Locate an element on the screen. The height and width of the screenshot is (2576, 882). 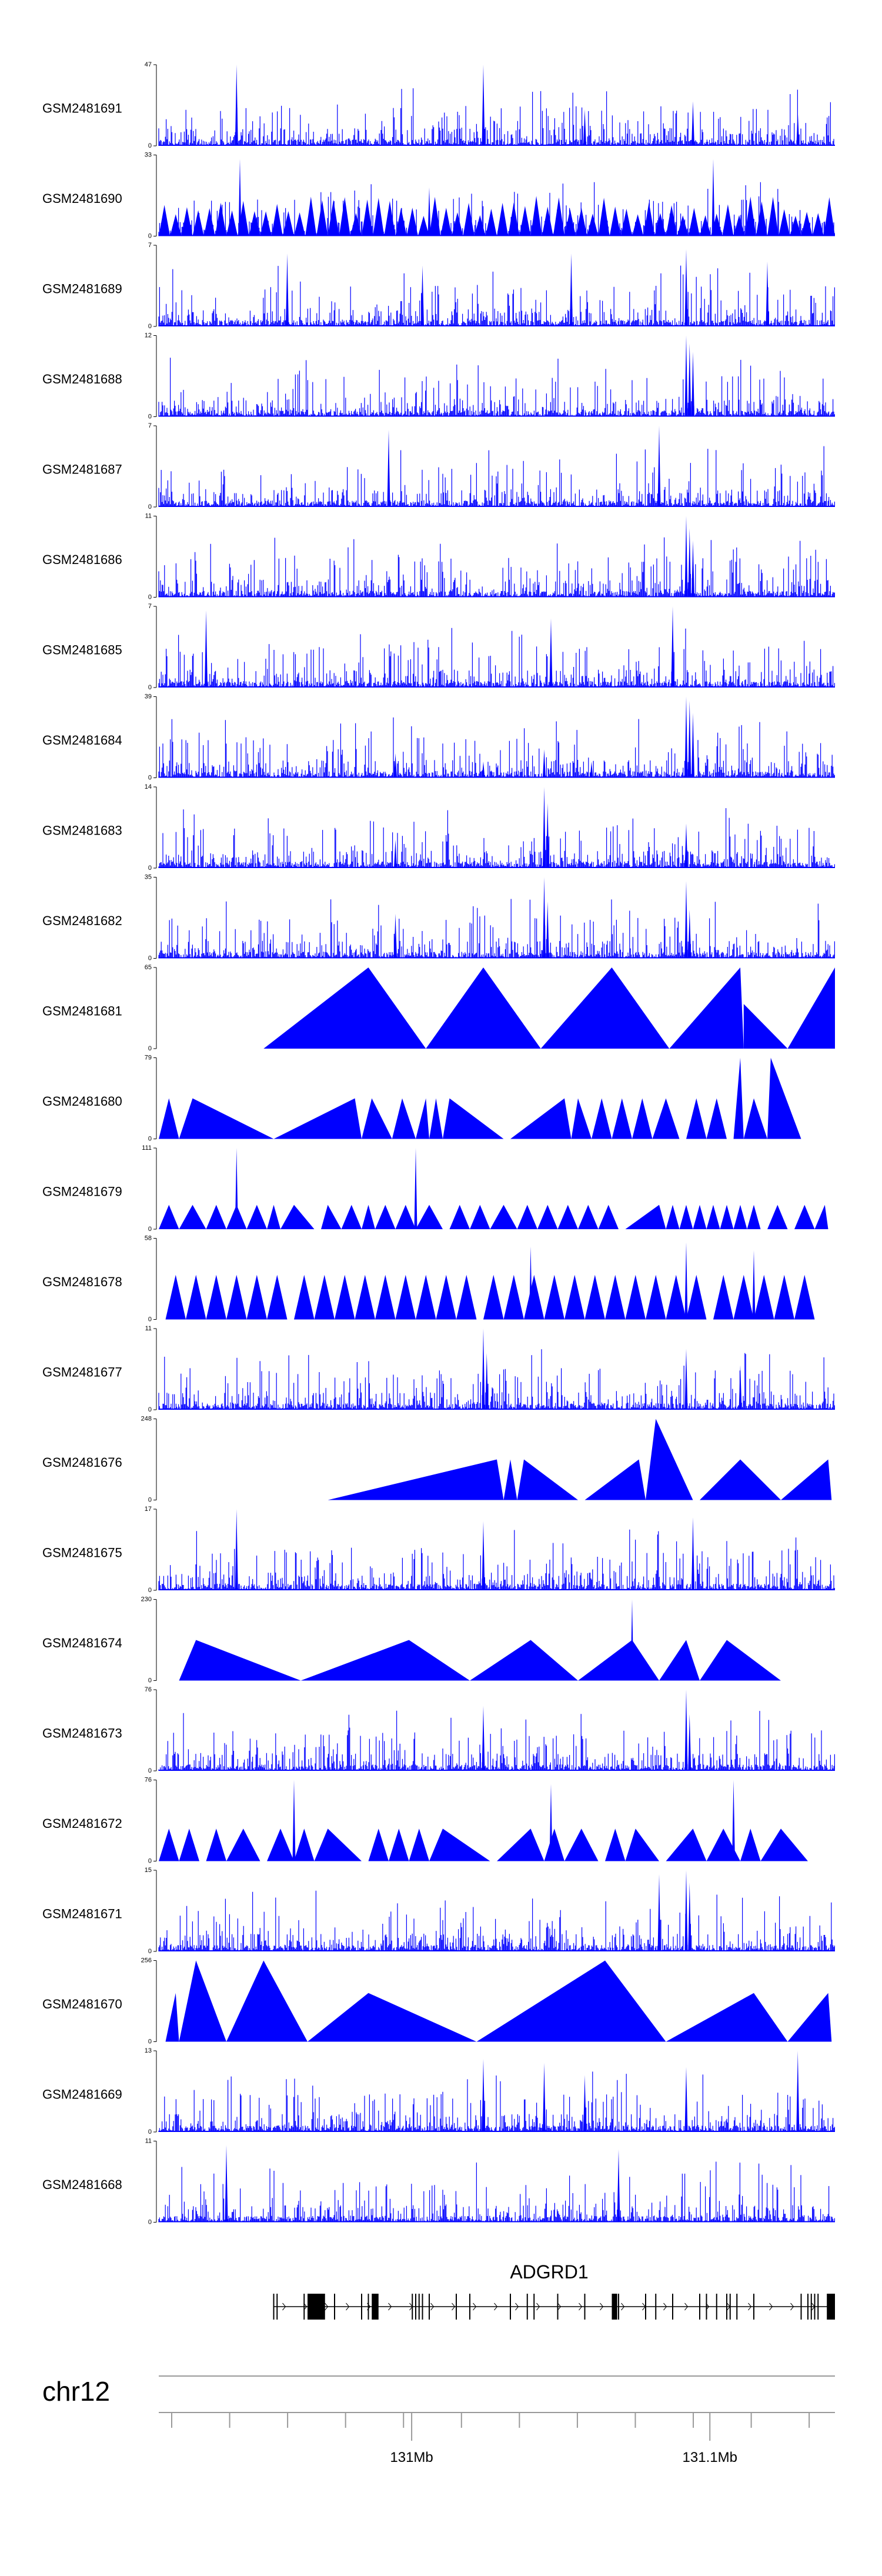
track-label: GSM2481684 is located at coordinates (82, 740).